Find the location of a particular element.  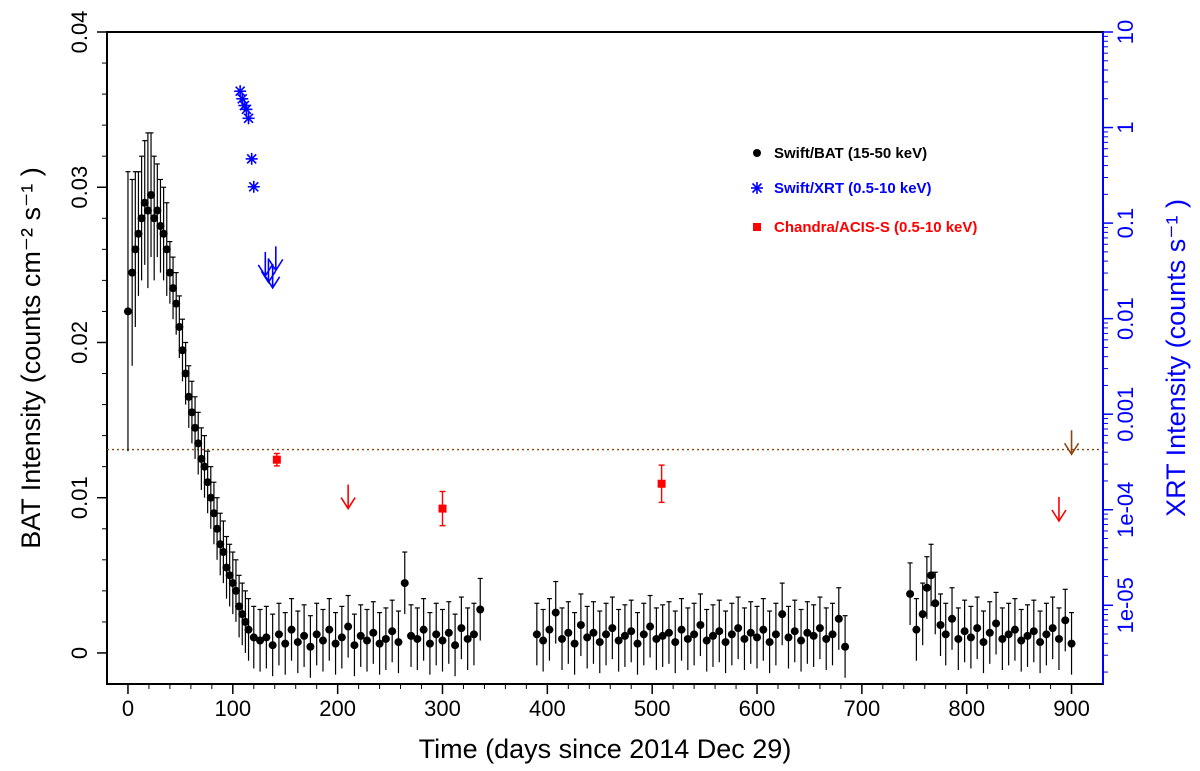

y-right-tick-label: 1e-04 is located at coordinates (1125, 510).